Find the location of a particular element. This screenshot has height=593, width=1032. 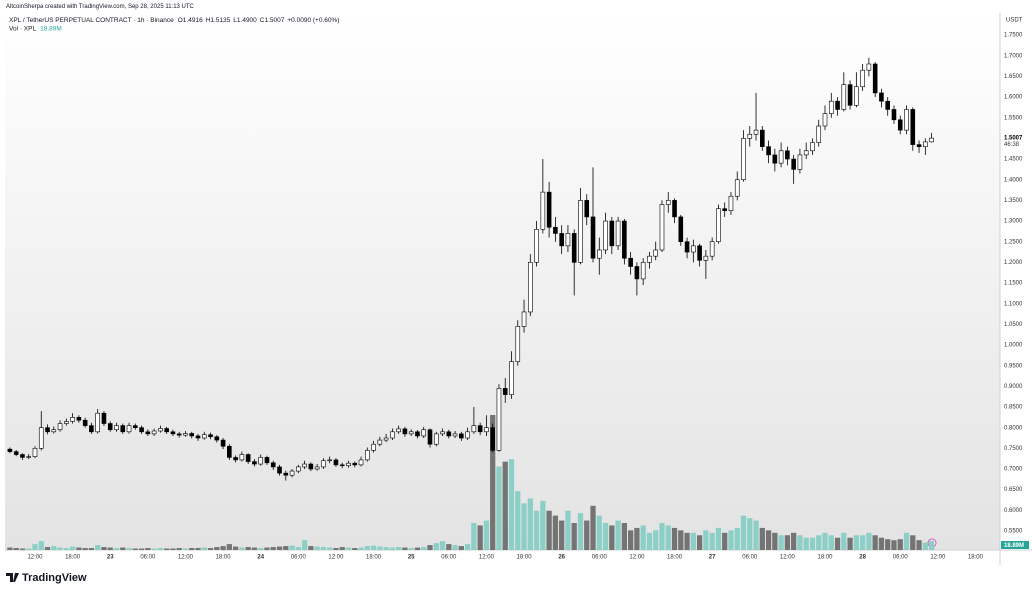

y-tick-label: 1.2500 is located at coordinates (1013, 242).